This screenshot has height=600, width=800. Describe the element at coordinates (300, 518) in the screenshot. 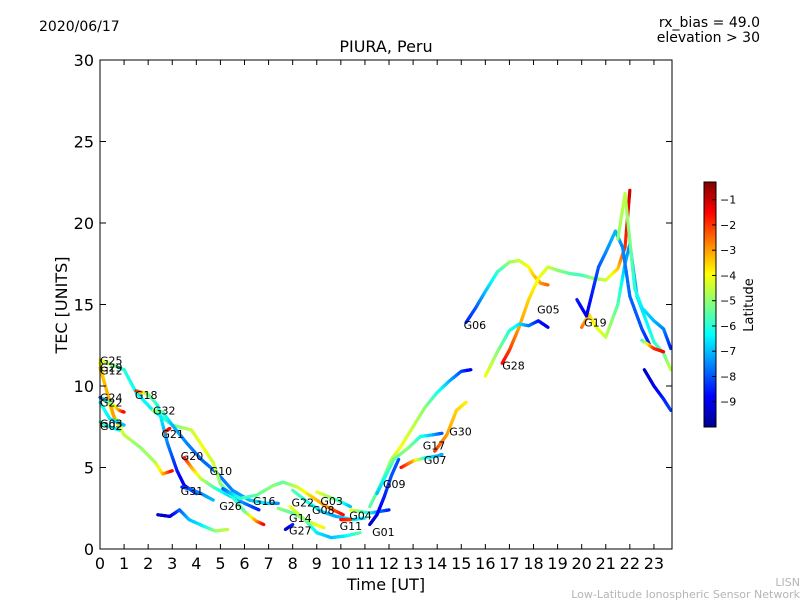

I see `satellite-label: G14` at that location.